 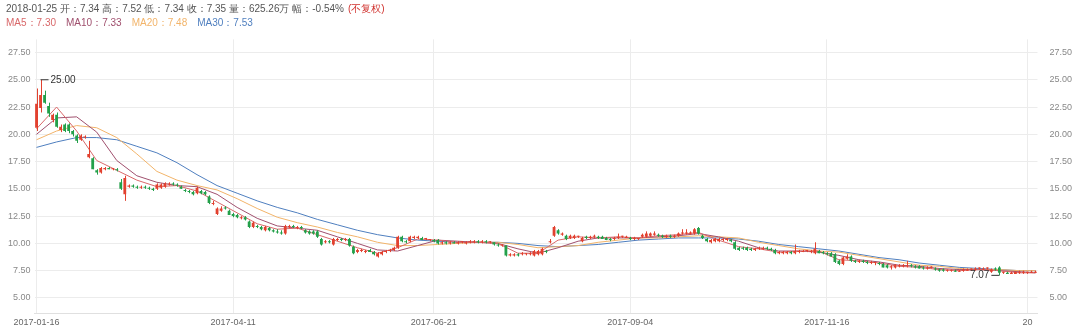 What do you see at coordinates (1058, 297) in the screenshot?
I see `y2-tick-label: 5.00` at bounding box center [1058, 297].